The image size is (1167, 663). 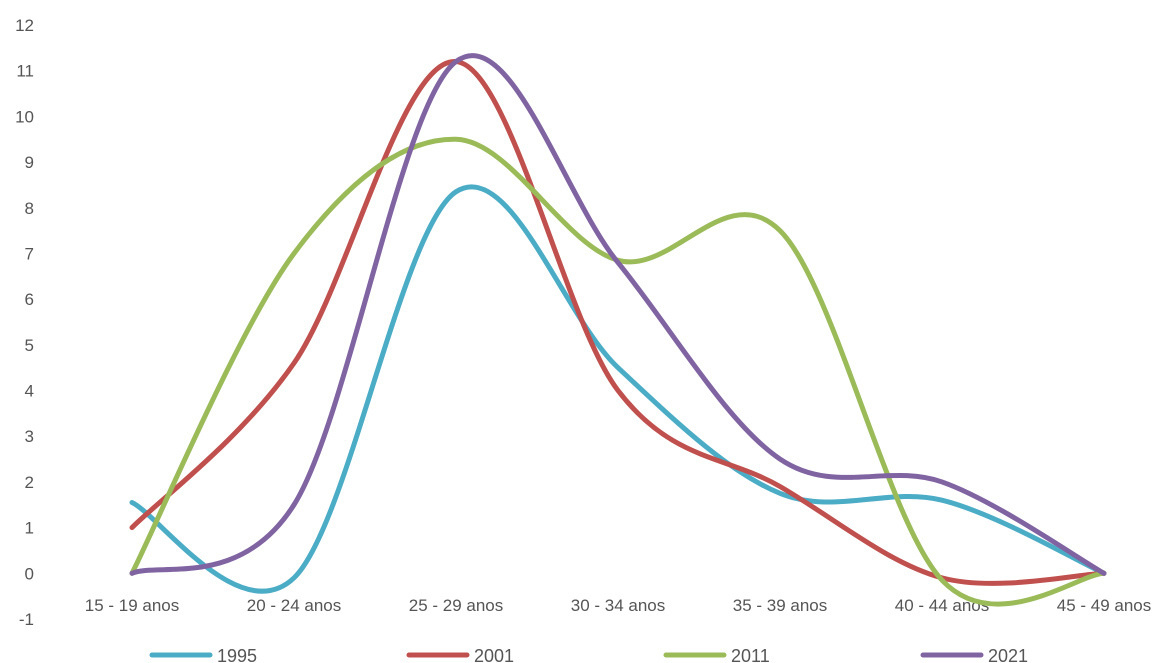 I want to click on x-tick-label: 35 - 39 anos, so click(x=780, y=605).